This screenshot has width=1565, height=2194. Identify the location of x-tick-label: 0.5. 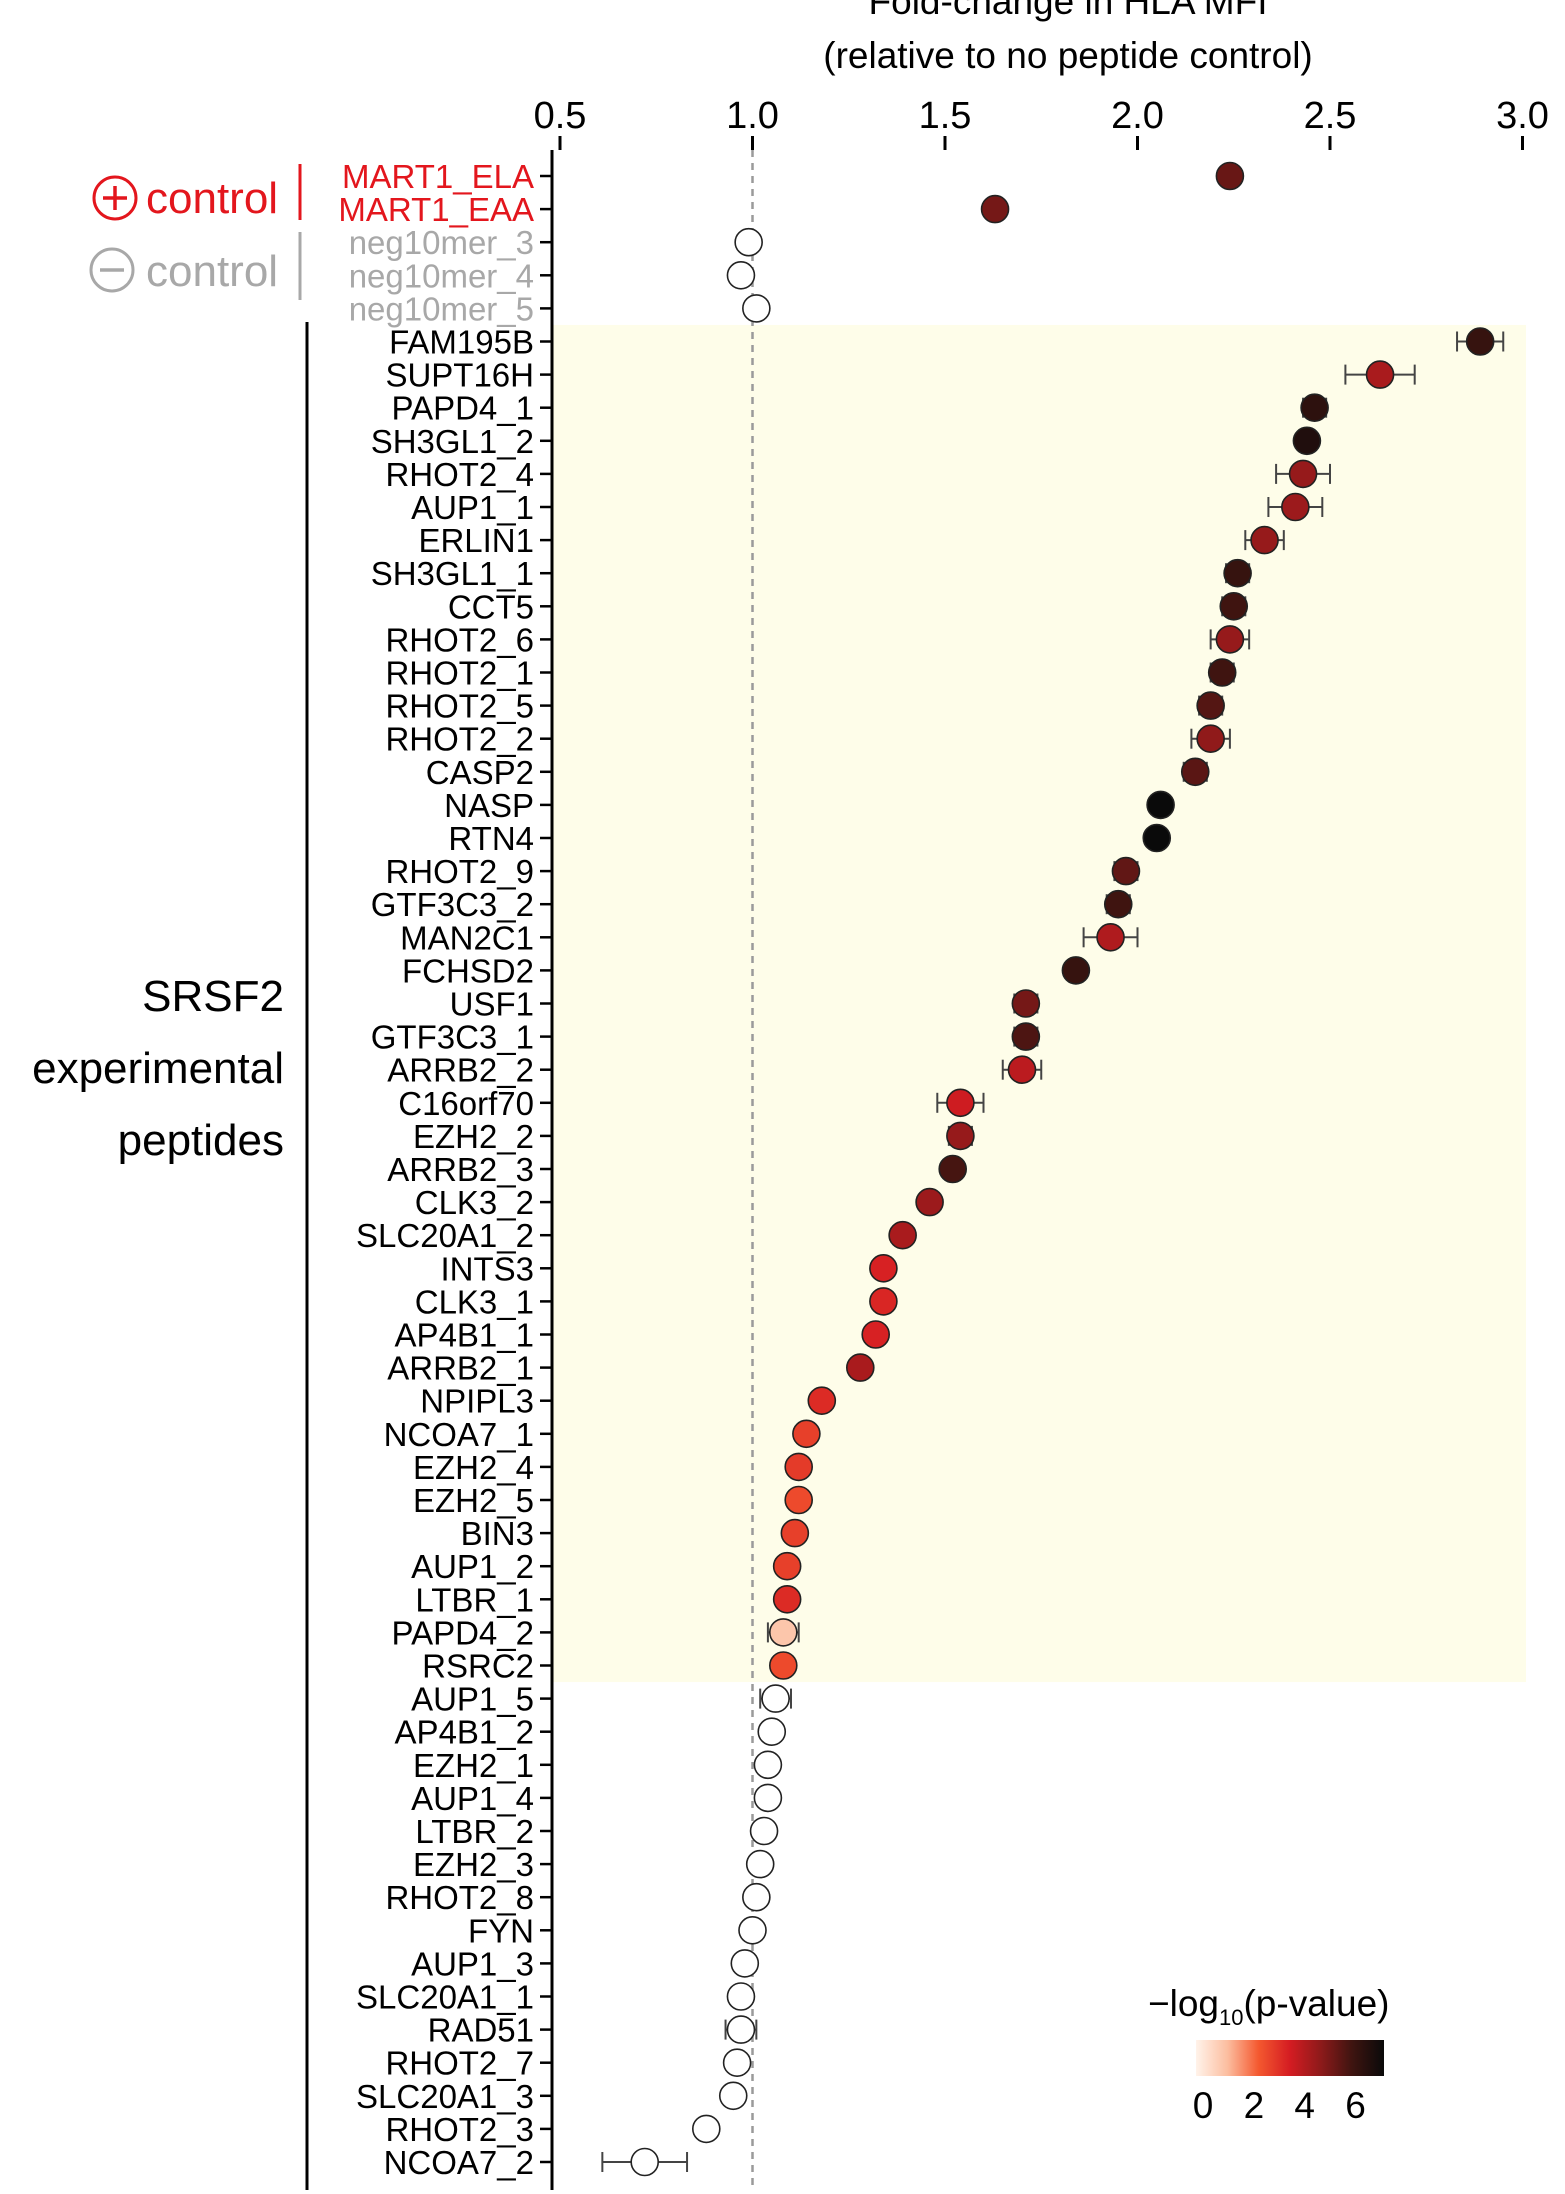
(560, 116).